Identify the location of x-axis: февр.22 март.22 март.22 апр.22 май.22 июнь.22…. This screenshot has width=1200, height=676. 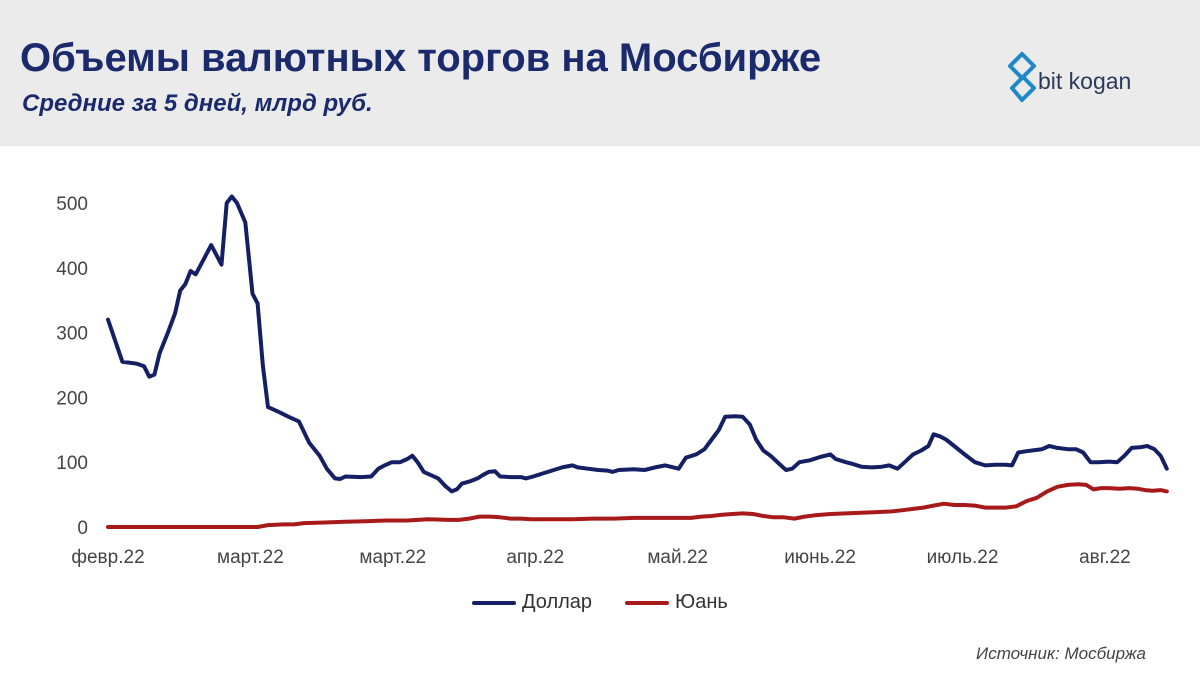
(600, 557).